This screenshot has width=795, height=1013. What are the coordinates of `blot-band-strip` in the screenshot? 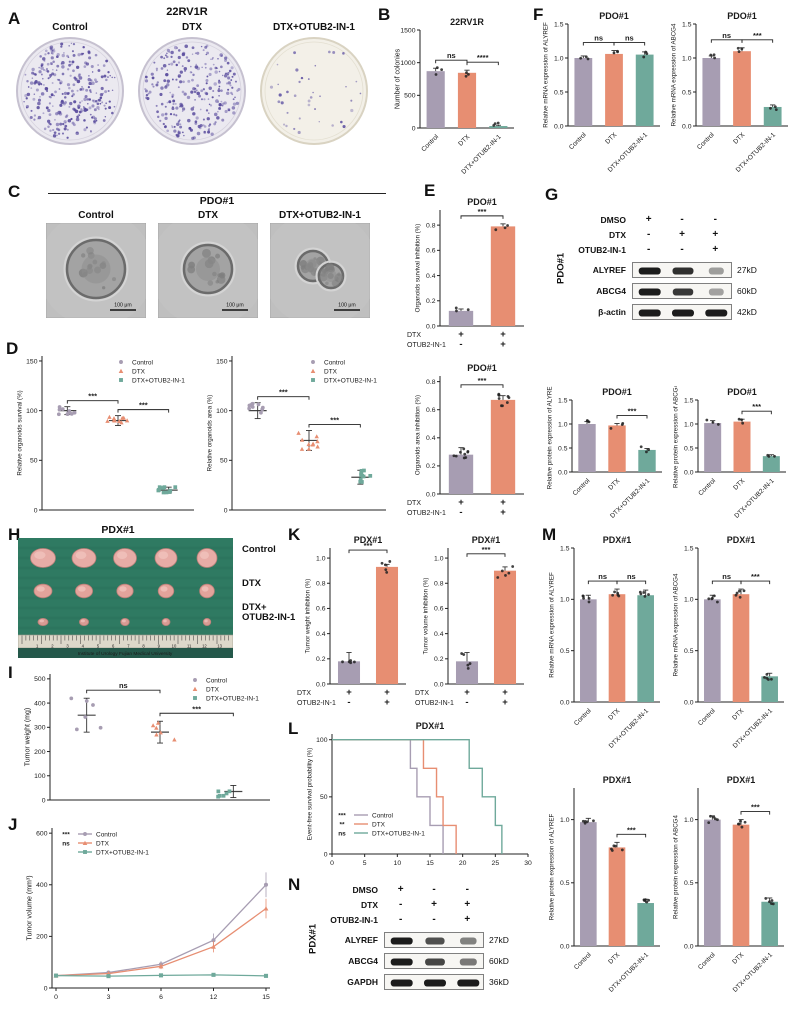 It's located at (434, 961).